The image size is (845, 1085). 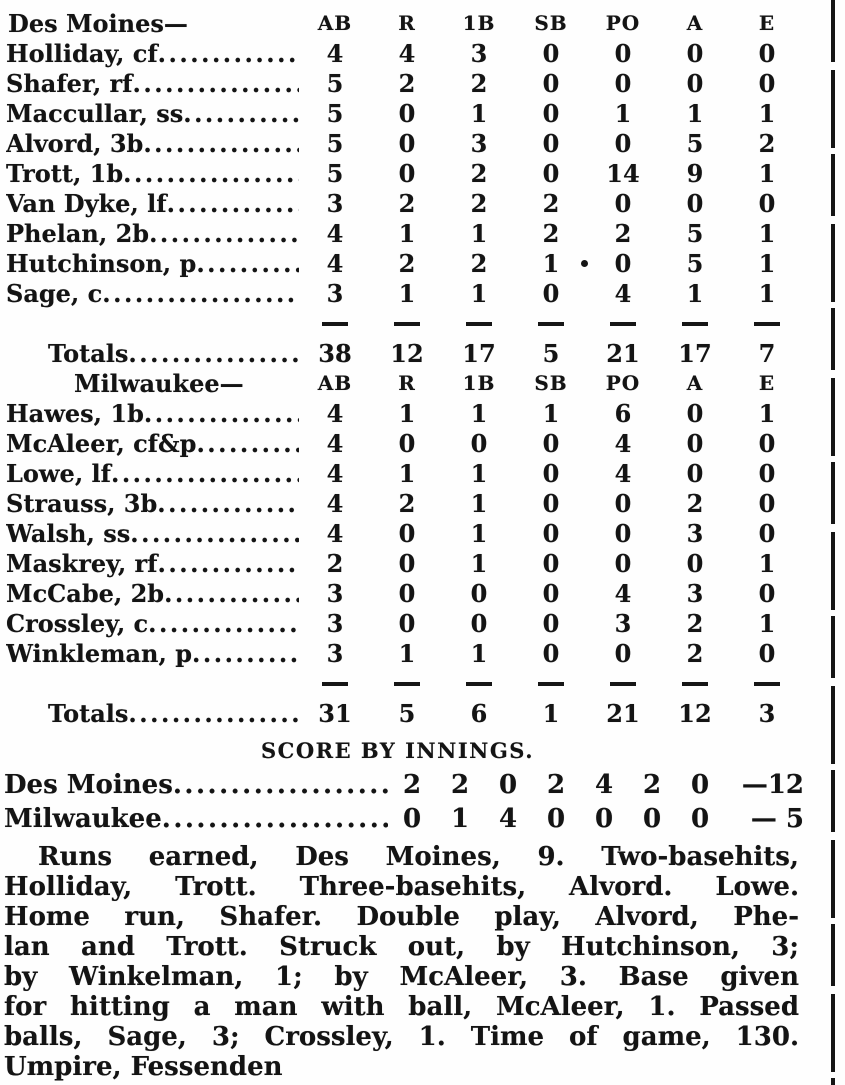 I want to click on totals-stat: 38, so click(x=335, y=353).